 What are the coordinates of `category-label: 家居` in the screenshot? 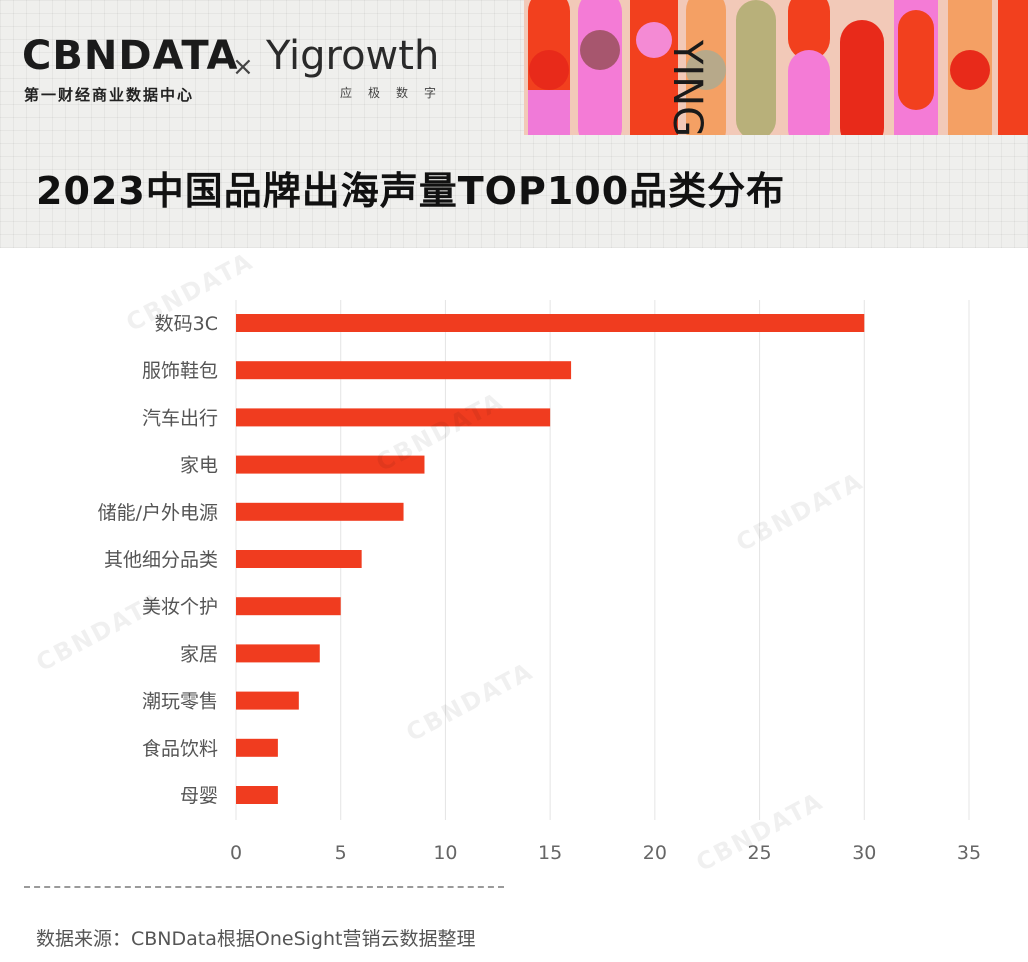 It's located at (199, 654).